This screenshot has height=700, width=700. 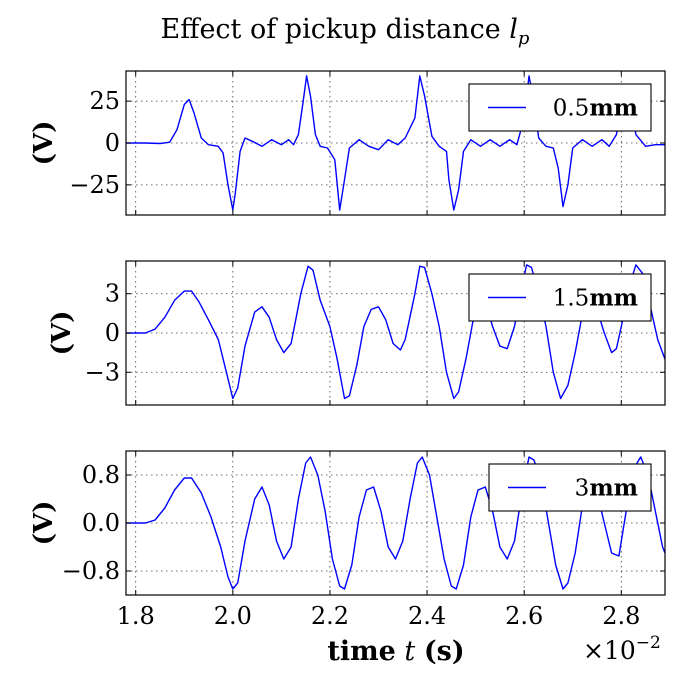 I want to click on chart-title: Effect of pickup distance lp, so click(x=345, y=31).